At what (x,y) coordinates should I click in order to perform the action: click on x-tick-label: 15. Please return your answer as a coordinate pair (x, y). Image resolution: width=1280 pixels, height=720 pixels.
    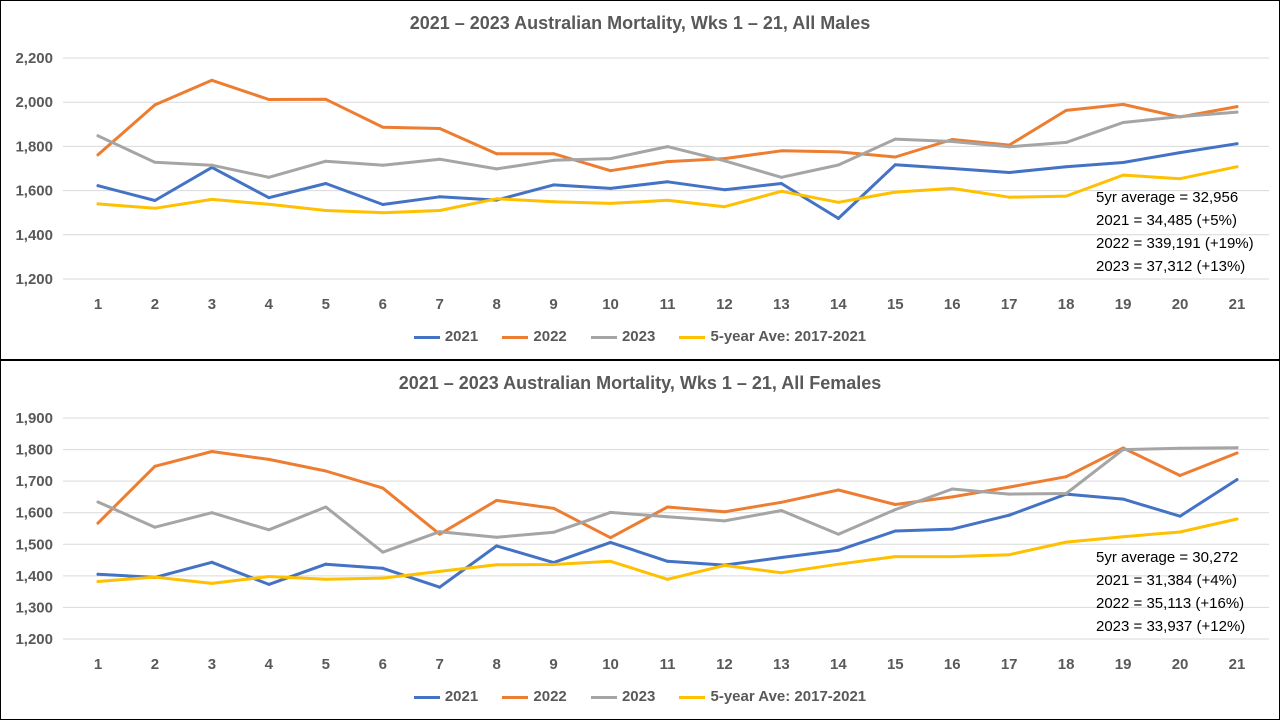
    Looking at the image, I should click on (895, 304).